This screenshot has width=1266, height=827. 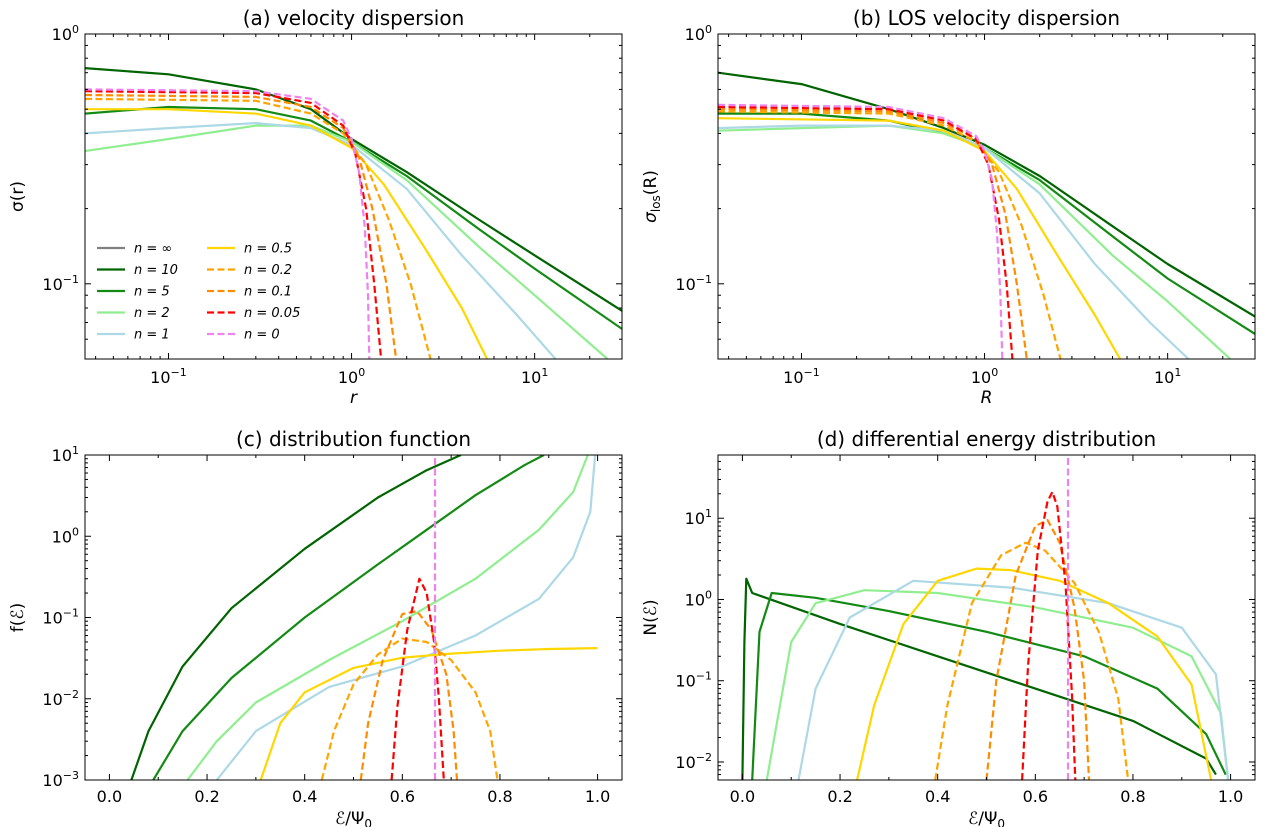 What do you see at coordinates (354, 398) in the screenshot?
I see `x-axis-label: r` at bounding box center [354, 398].